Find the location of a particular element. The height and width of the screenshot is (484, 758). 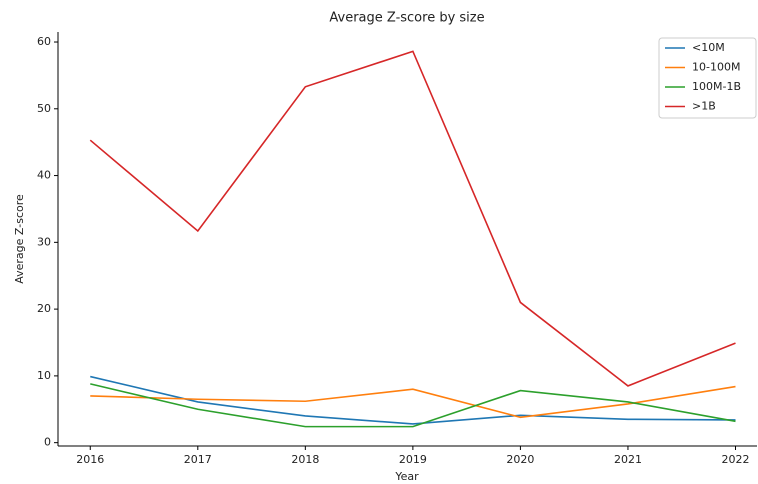

legend-label: 10-100M is located at coordinates (716, 67).